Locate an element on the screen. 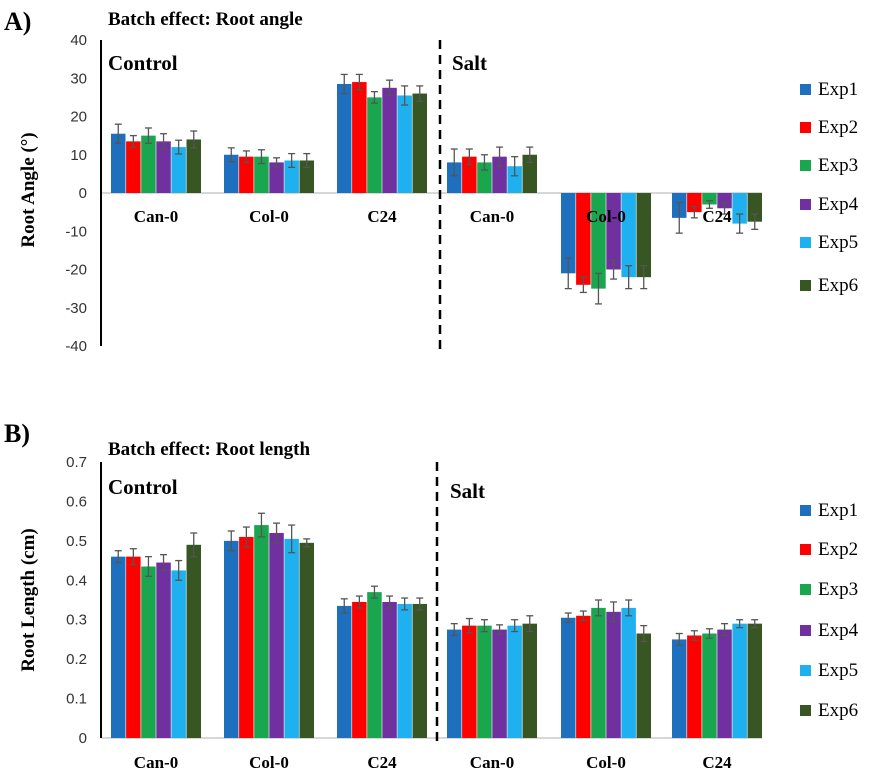 The width and height of the screenshot is (874, 776). section-label-control: Control is located at coordinates (143, 63).